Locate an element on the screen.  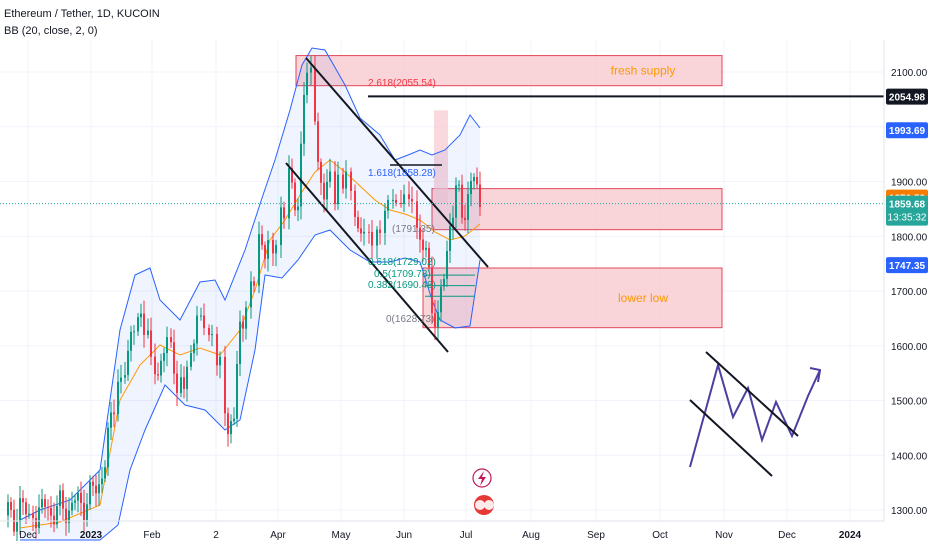
countdown-label: 13:35:32 is located at coordinates (907, 218).